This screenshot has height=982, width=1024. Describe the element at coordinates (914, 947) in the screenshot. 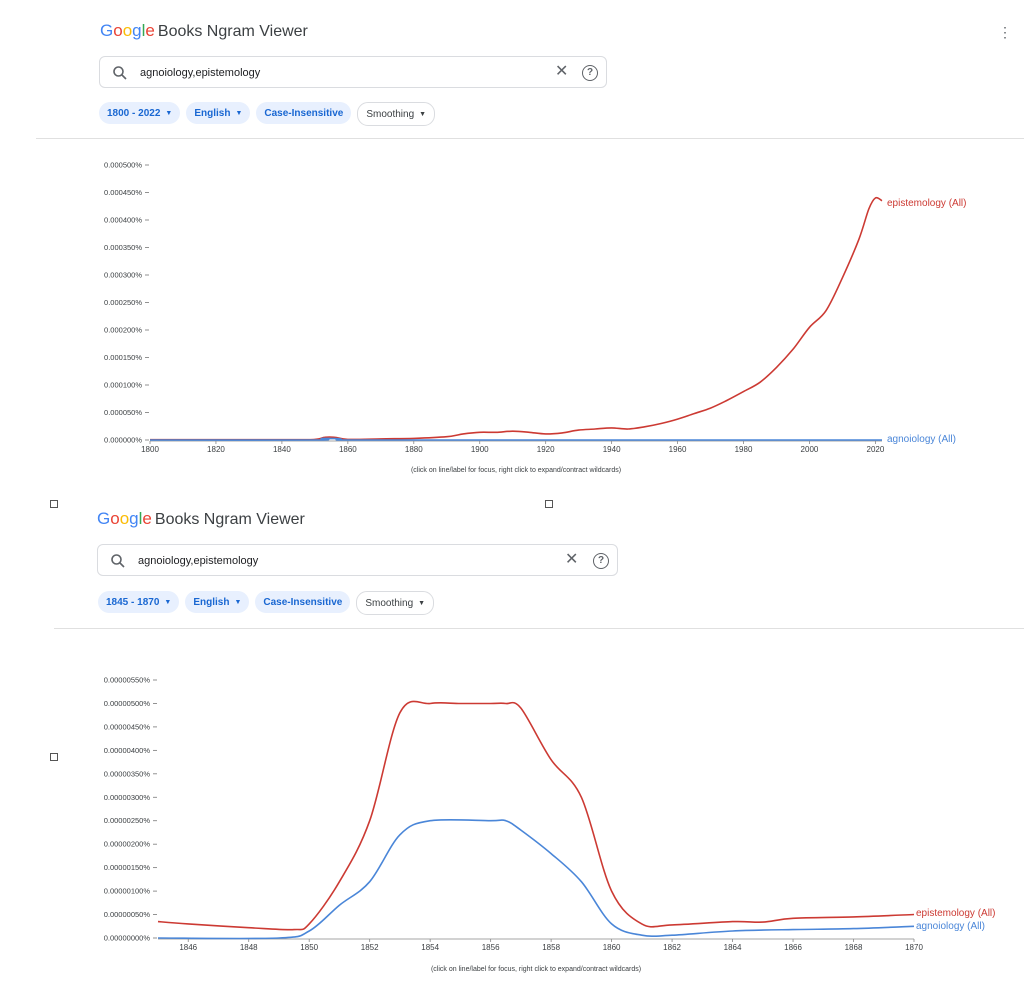

I see `x-tick-label: 1870` at that location.